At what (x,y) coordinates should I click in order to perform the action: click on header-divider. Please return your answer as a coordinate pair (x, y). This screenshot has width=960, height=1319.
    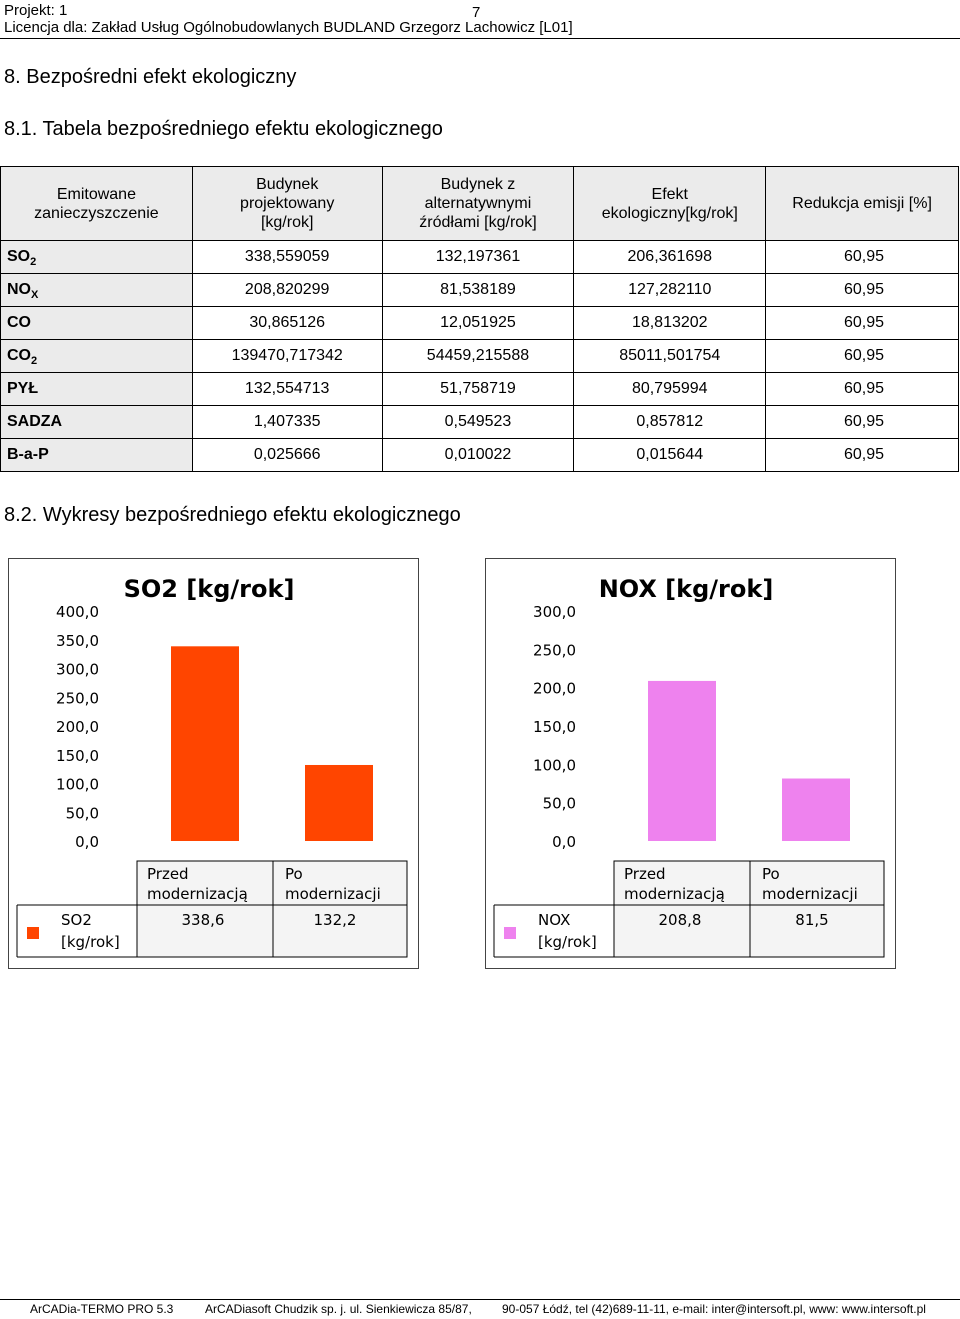
    Looking at the image, I should click on (480, 38).